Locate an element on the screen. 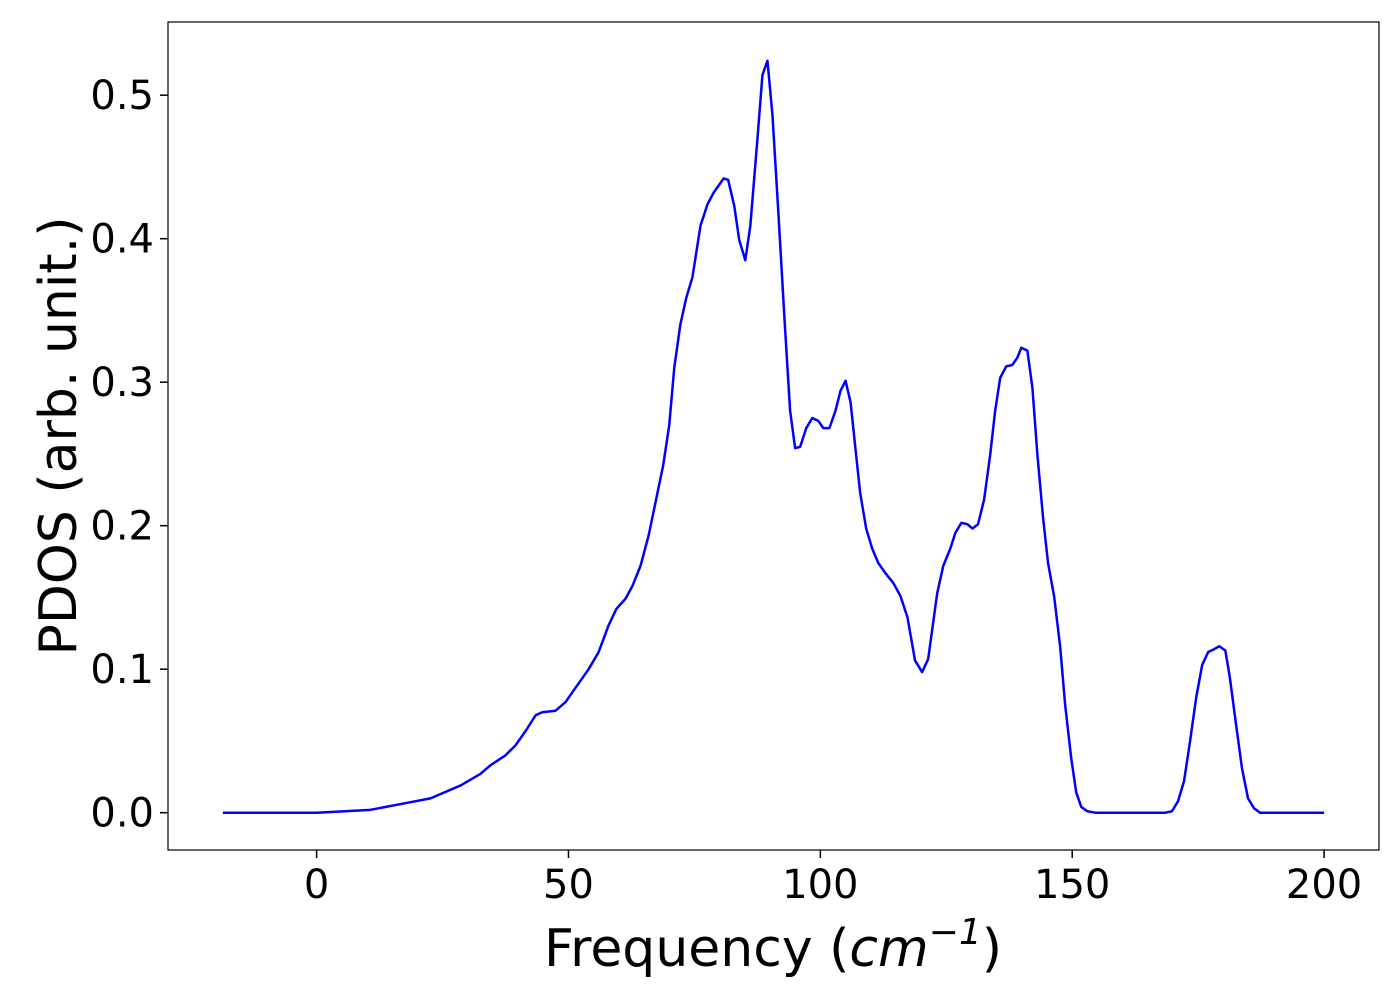  x-tick-label: 150 is located at coordinates (1072, 885).